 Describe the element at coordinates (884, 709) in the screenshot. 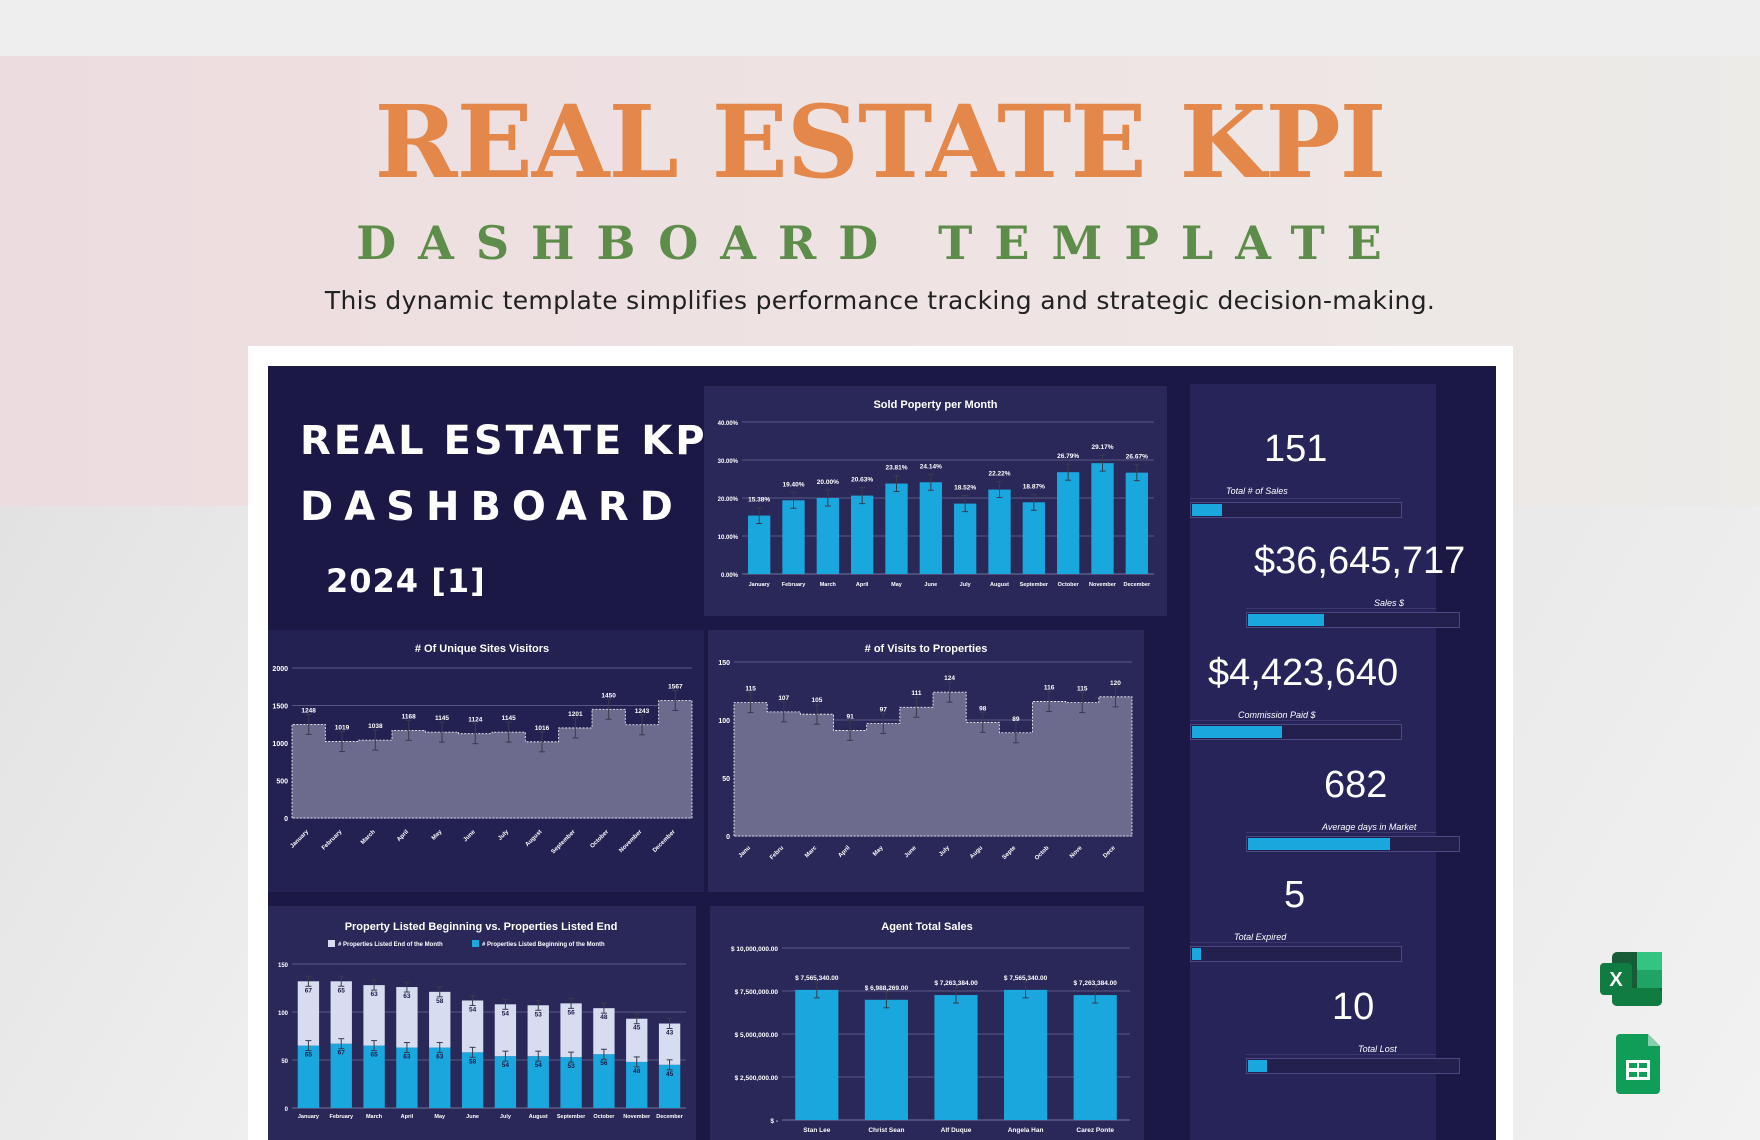

I see `data-label: 97` at that location.